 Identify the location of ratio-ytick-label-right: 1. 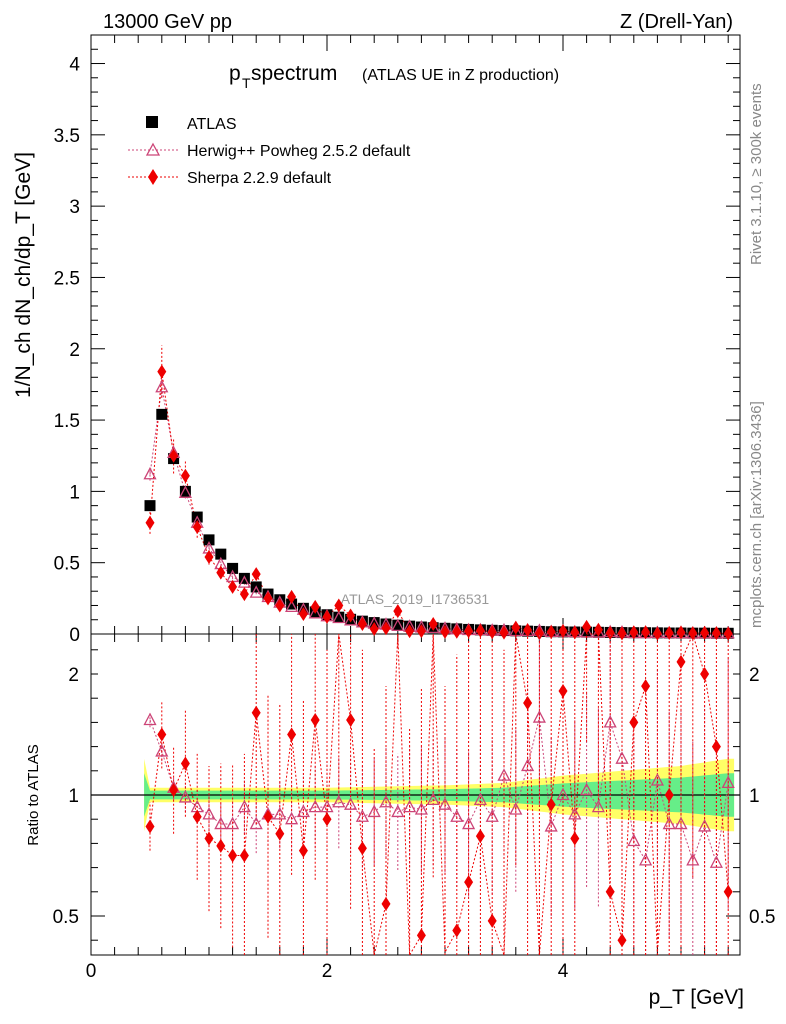
(754, 796).